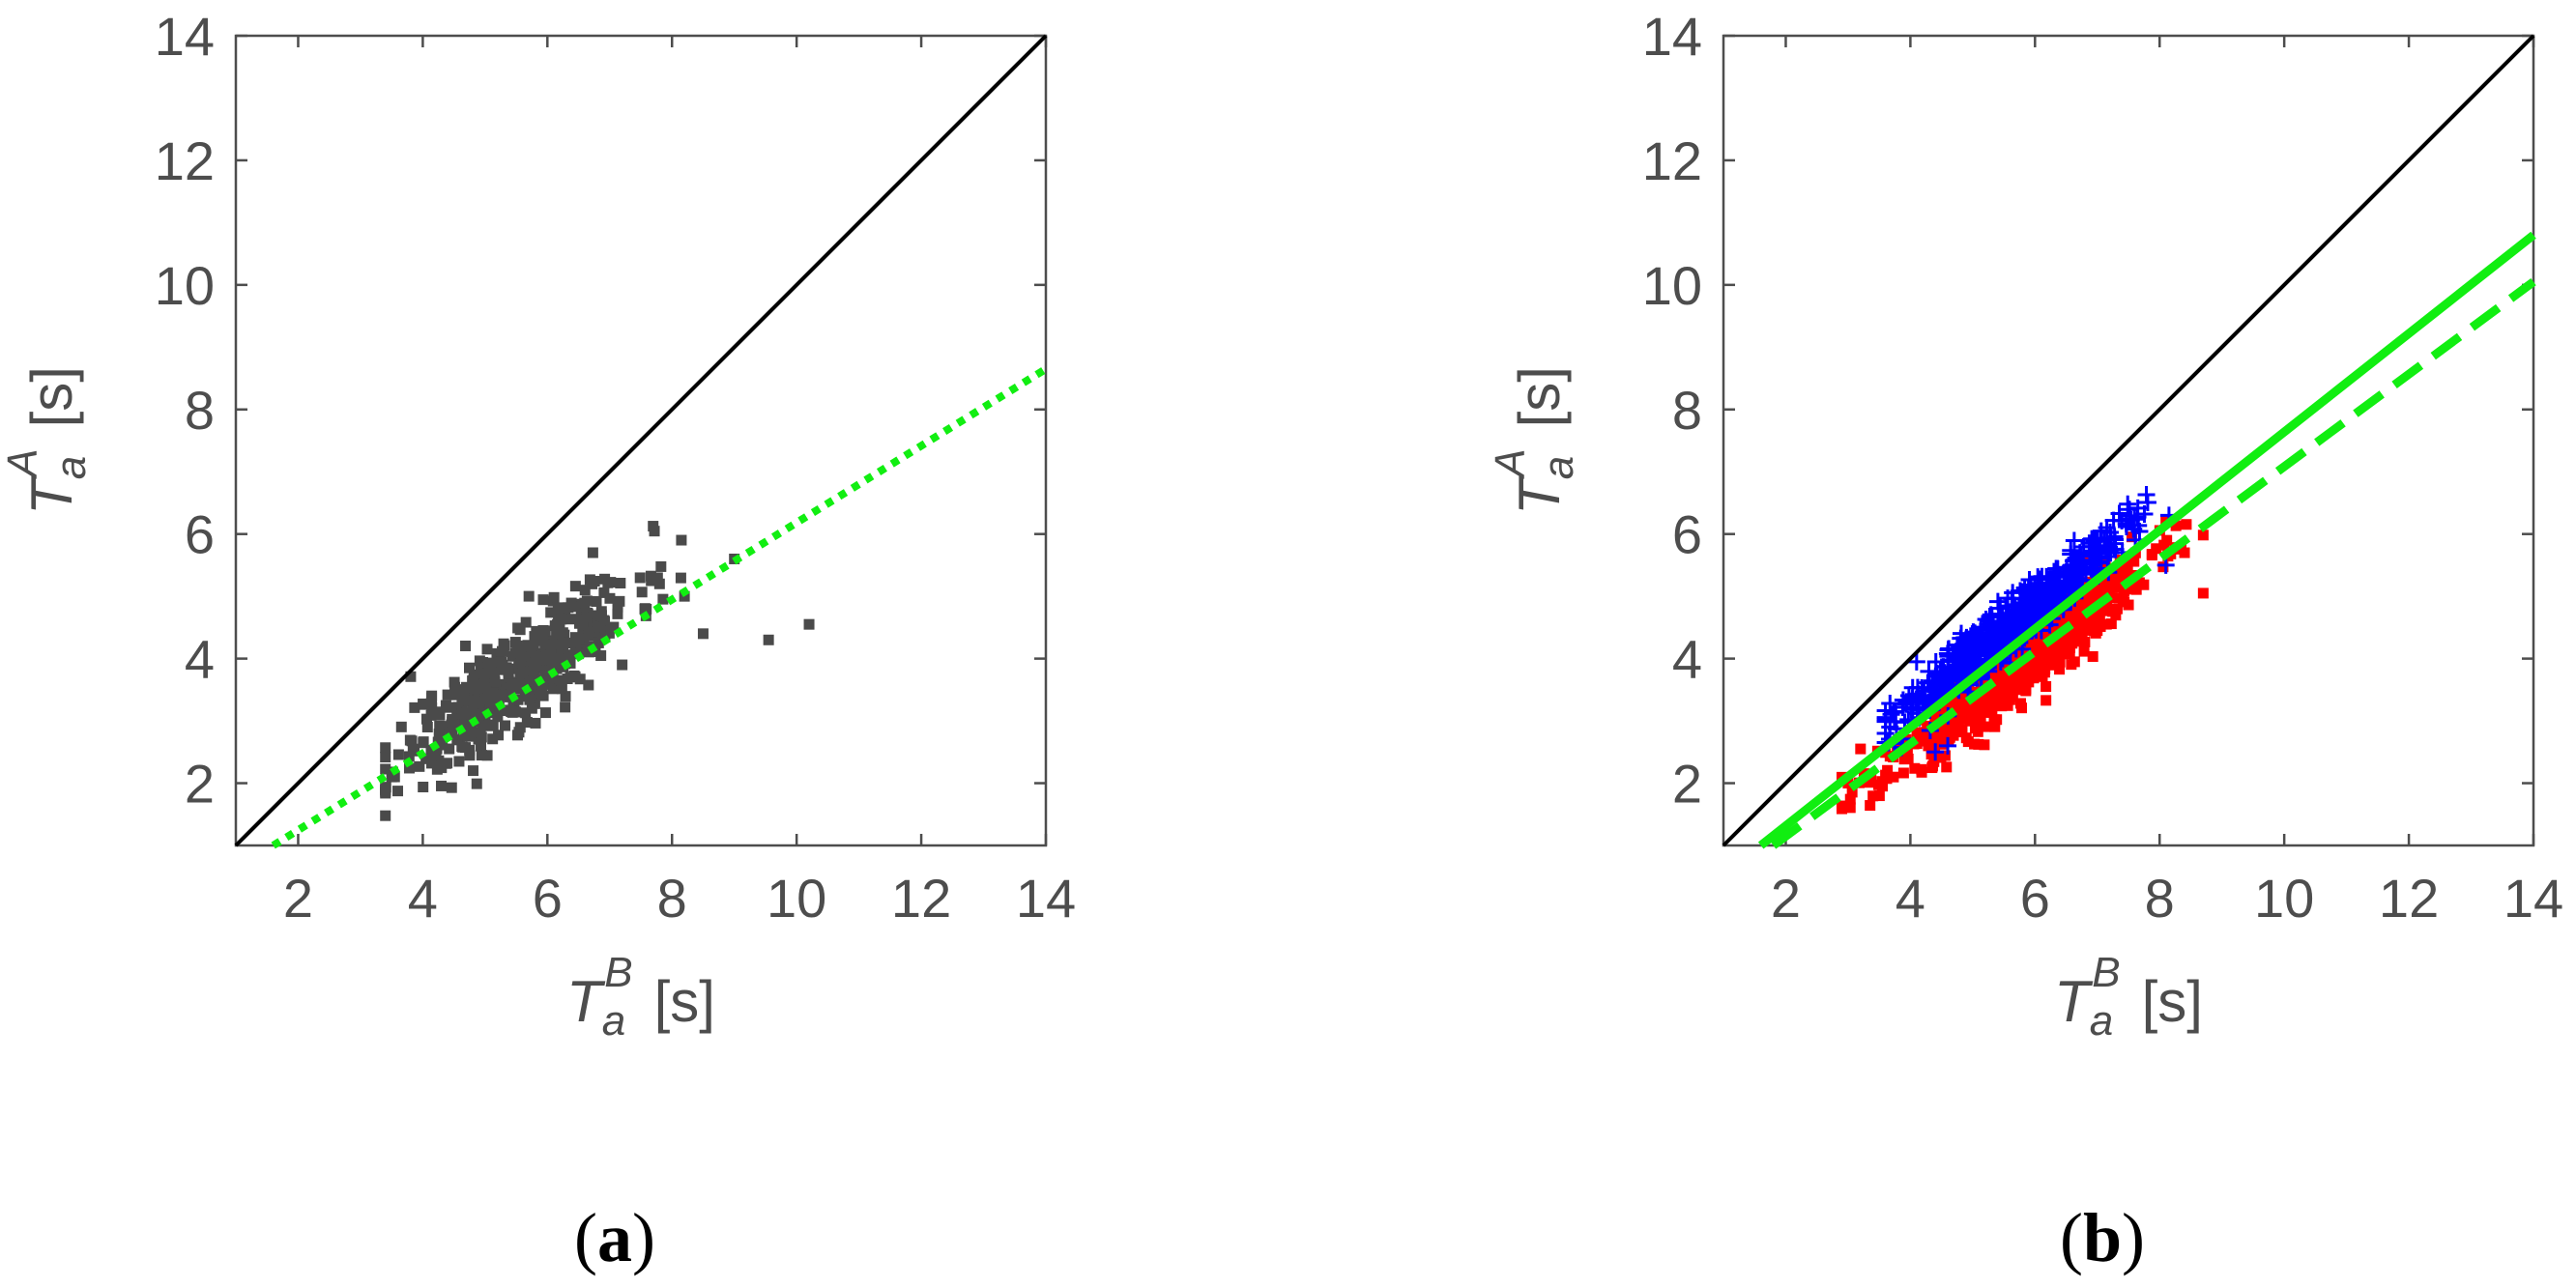 The width and height of the screenshot is (2576, 1288). What do you see at coordinates (200, 411) in the screenshot?
I see `y-tick-label: 8` at bounding box center [200, 411].